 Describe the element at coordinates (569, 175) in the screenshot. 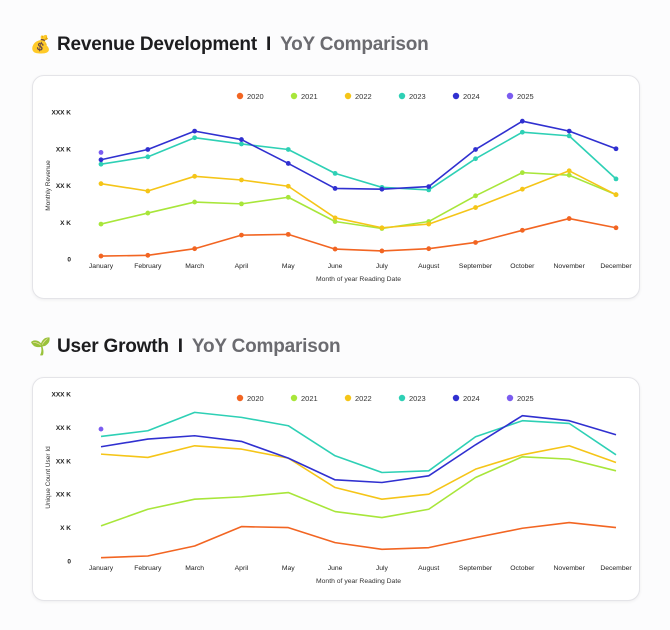

I see `data-point-2021-November` at that location.